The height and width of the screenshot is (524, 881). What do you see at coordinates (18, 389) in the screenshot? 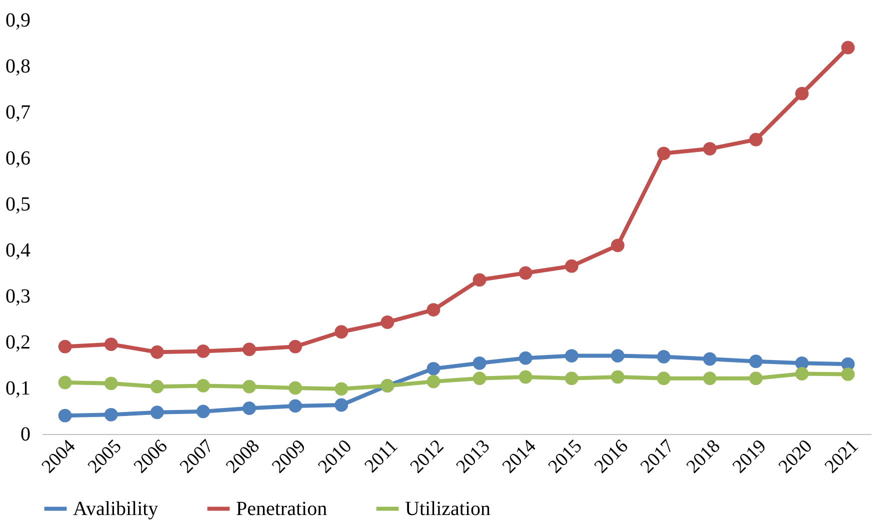
I see `y-tick-label: 0,1` at bounding box center [18, 389].